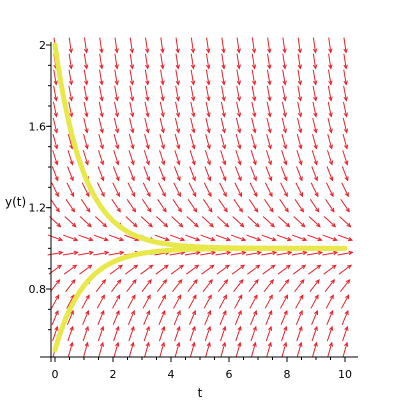 Image resolution: width=400 pixels, height=400 pixels. I want to click on y-tick-label: 0.8, so click(38, 289).